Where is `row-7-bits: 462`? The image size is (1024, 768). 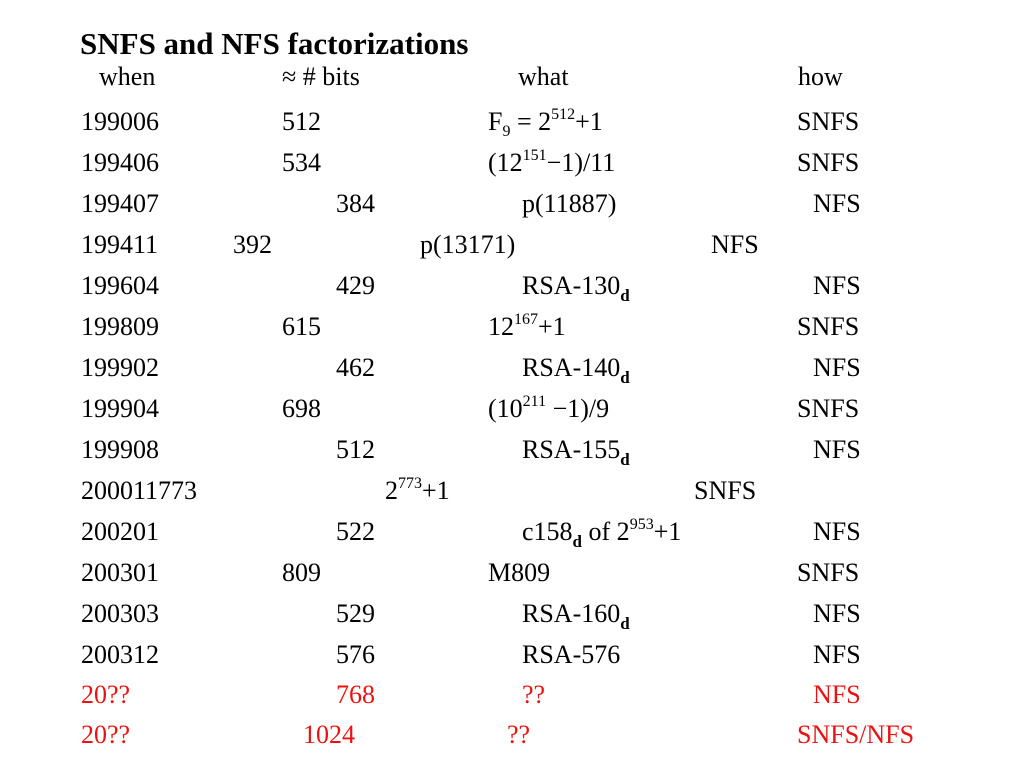 row-7-bits: 462 is located at coordinates (355, 367).